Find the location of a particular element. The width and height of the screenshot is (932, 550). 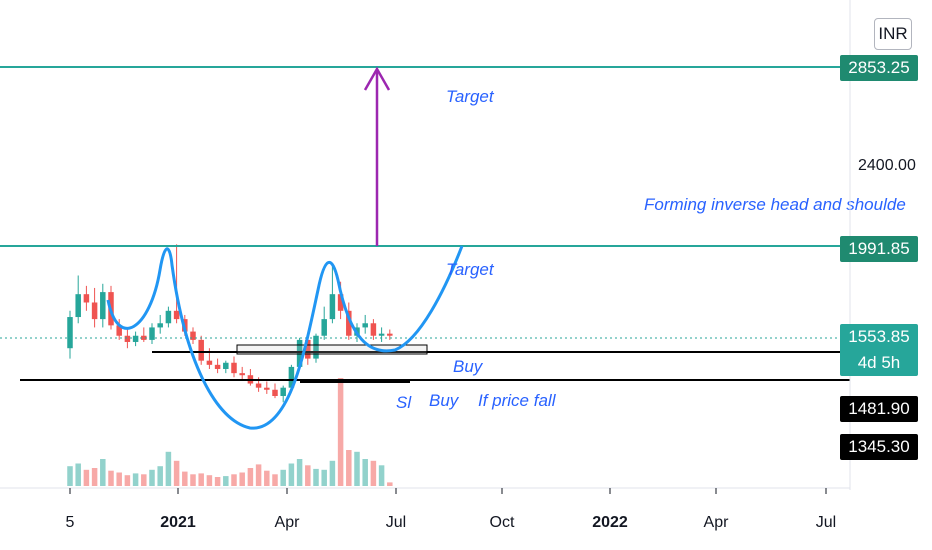

currency-button: INR is located at coordinates (893, 34).